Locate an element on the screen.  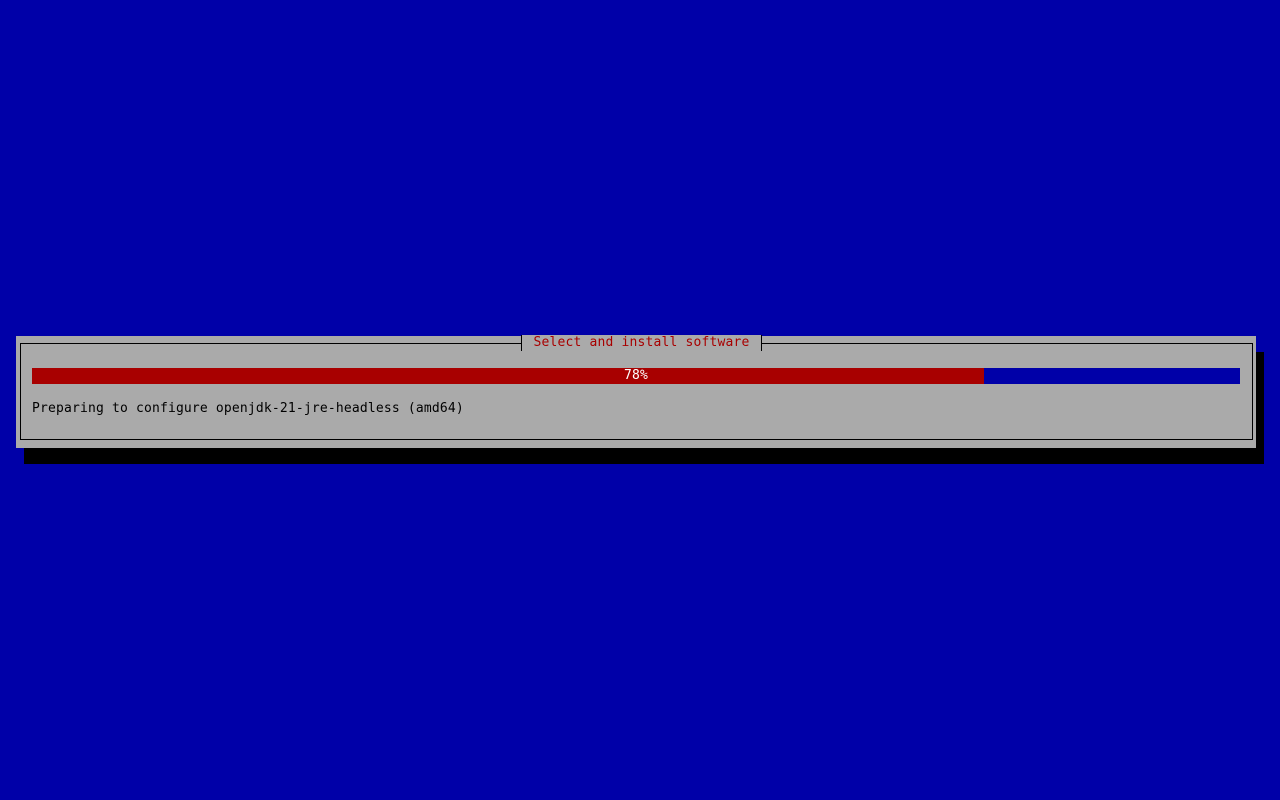
progress-bar: 78% is located at coordinates (636, 376).